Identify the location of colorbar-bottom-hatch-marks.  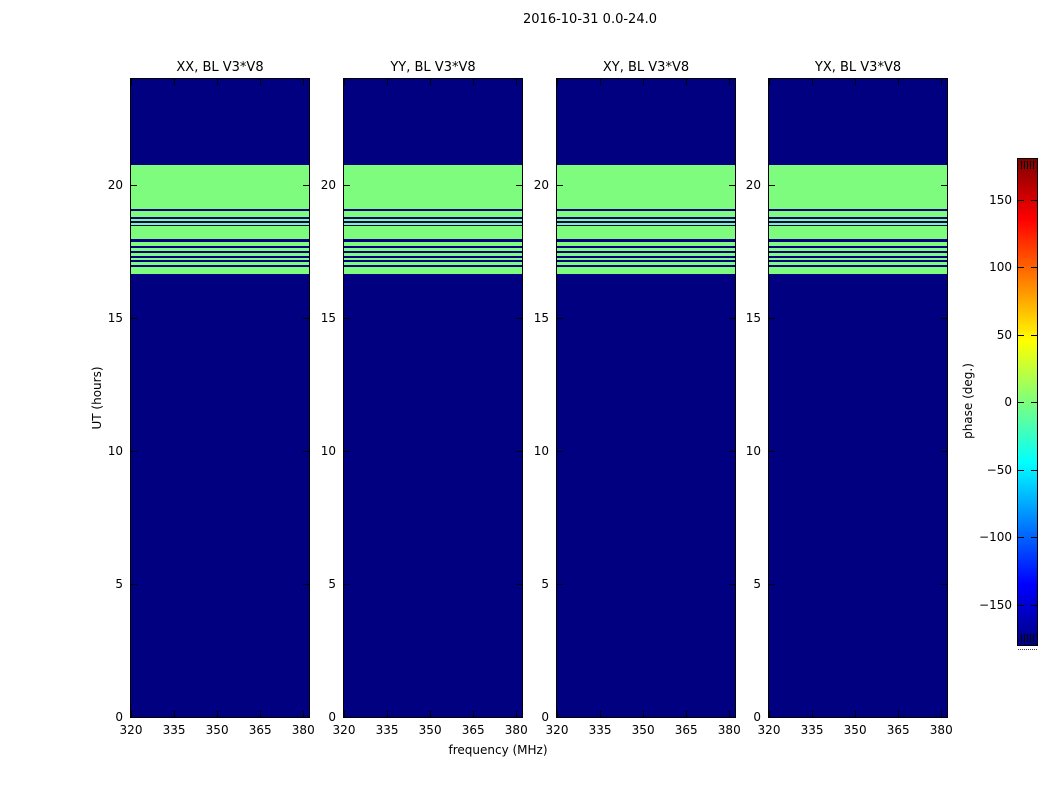
(1027, 638).